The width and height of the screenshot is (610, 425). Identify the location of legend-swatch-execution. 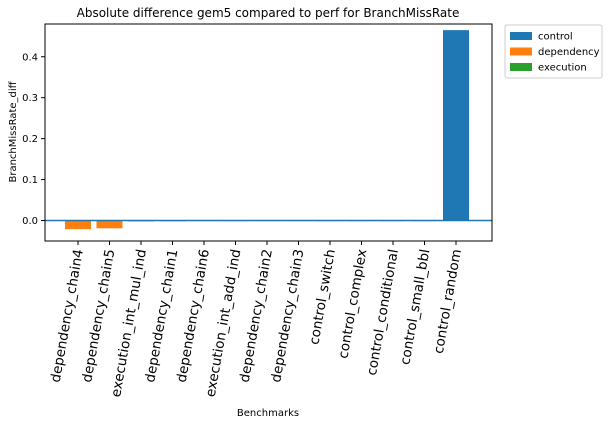
(521, 67).